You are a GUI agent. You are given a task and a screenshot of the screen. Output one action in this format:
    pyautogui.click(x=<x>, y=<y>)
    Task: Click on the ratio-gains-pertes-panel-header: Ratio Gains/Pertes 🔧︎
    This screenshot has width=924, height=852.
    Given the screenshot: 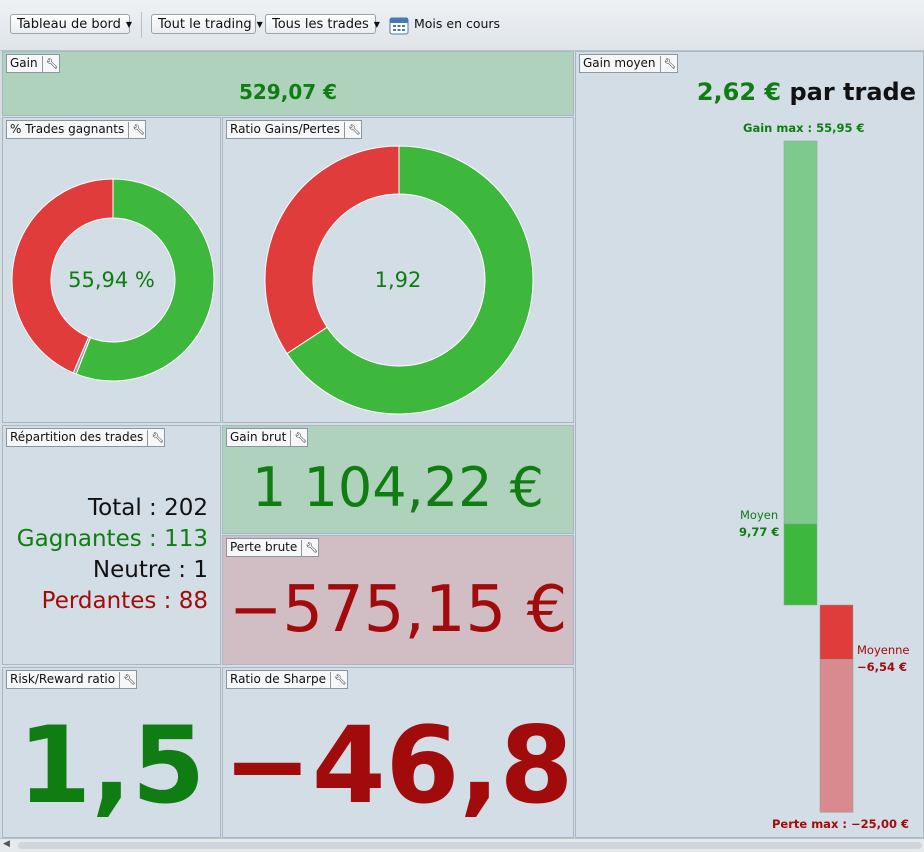 What is the action you would take?
    pyautogui.click(x=294, y=129)
    